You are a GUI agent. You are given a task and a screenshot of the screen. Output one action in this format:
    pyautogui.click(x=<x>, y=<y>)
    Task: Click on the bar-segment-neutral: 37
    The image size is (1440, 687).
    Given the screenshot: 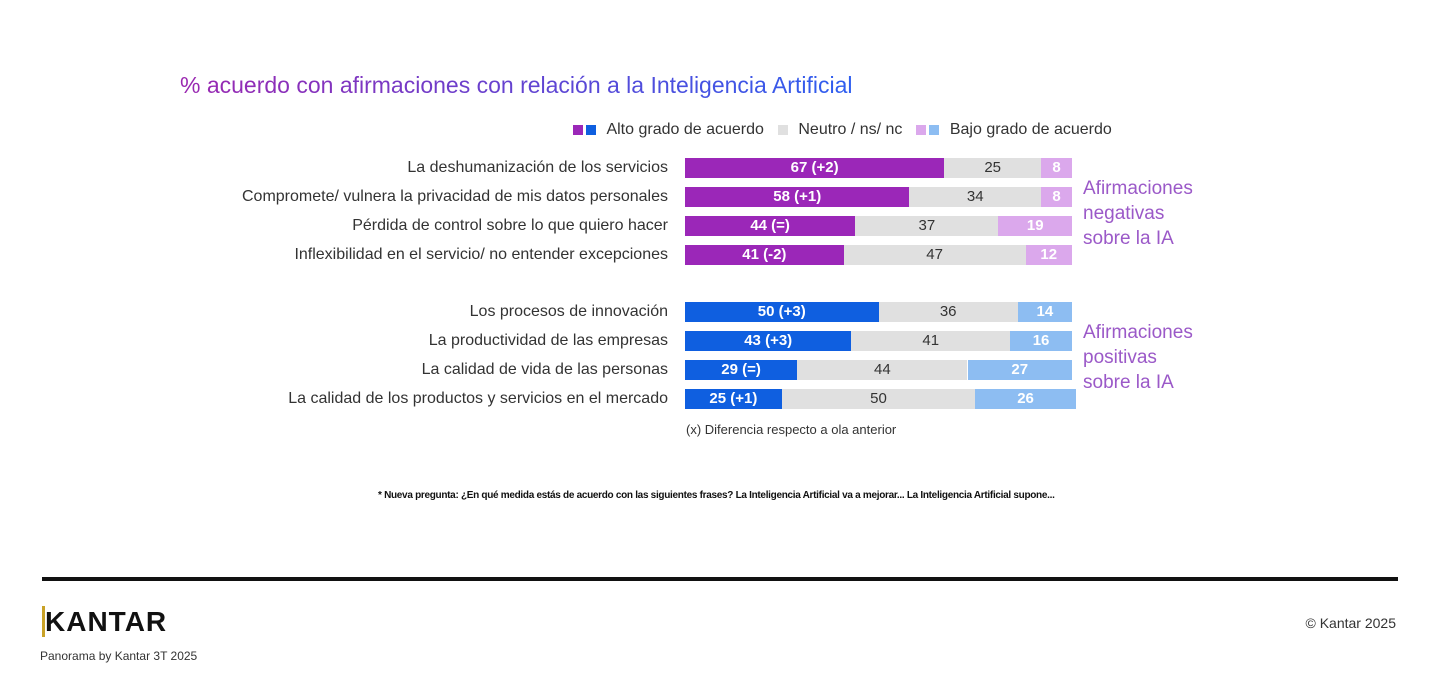 What is the action you would take?
    pyautogui.click(x=927, y=226)
    